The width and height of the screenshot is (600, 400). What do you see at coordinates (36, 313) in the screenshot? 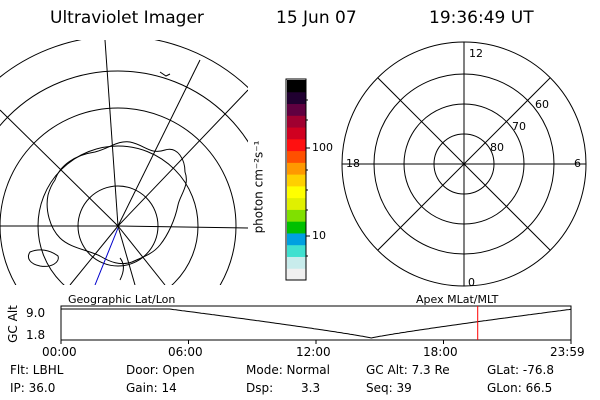
I see `strip-ymax: 9.0` at bounding box center [36, 313].